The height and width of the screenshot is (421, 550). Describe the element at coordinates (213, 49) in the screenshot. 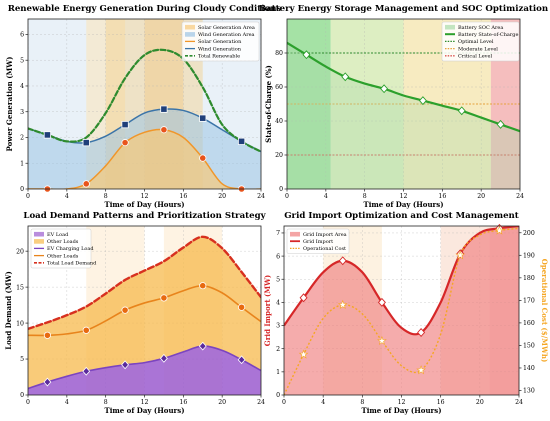

I see `legend-item: Wind Generation` at that location.